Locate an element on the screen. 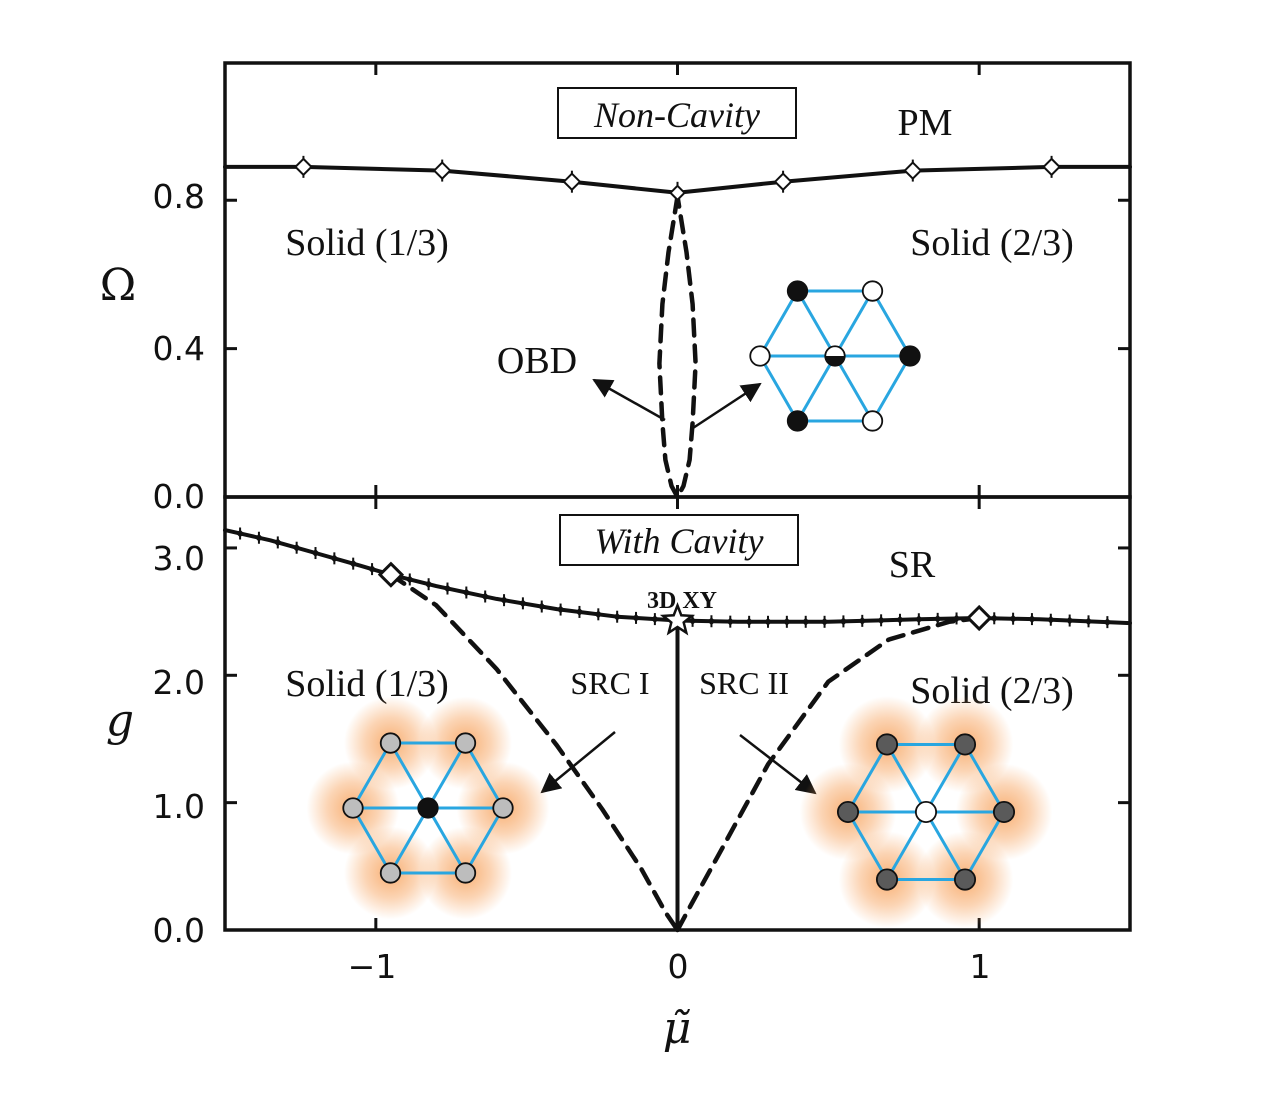 This screenshot has width=1280, height=1095. obd-arrow-left is located at coordinates (629, 400).